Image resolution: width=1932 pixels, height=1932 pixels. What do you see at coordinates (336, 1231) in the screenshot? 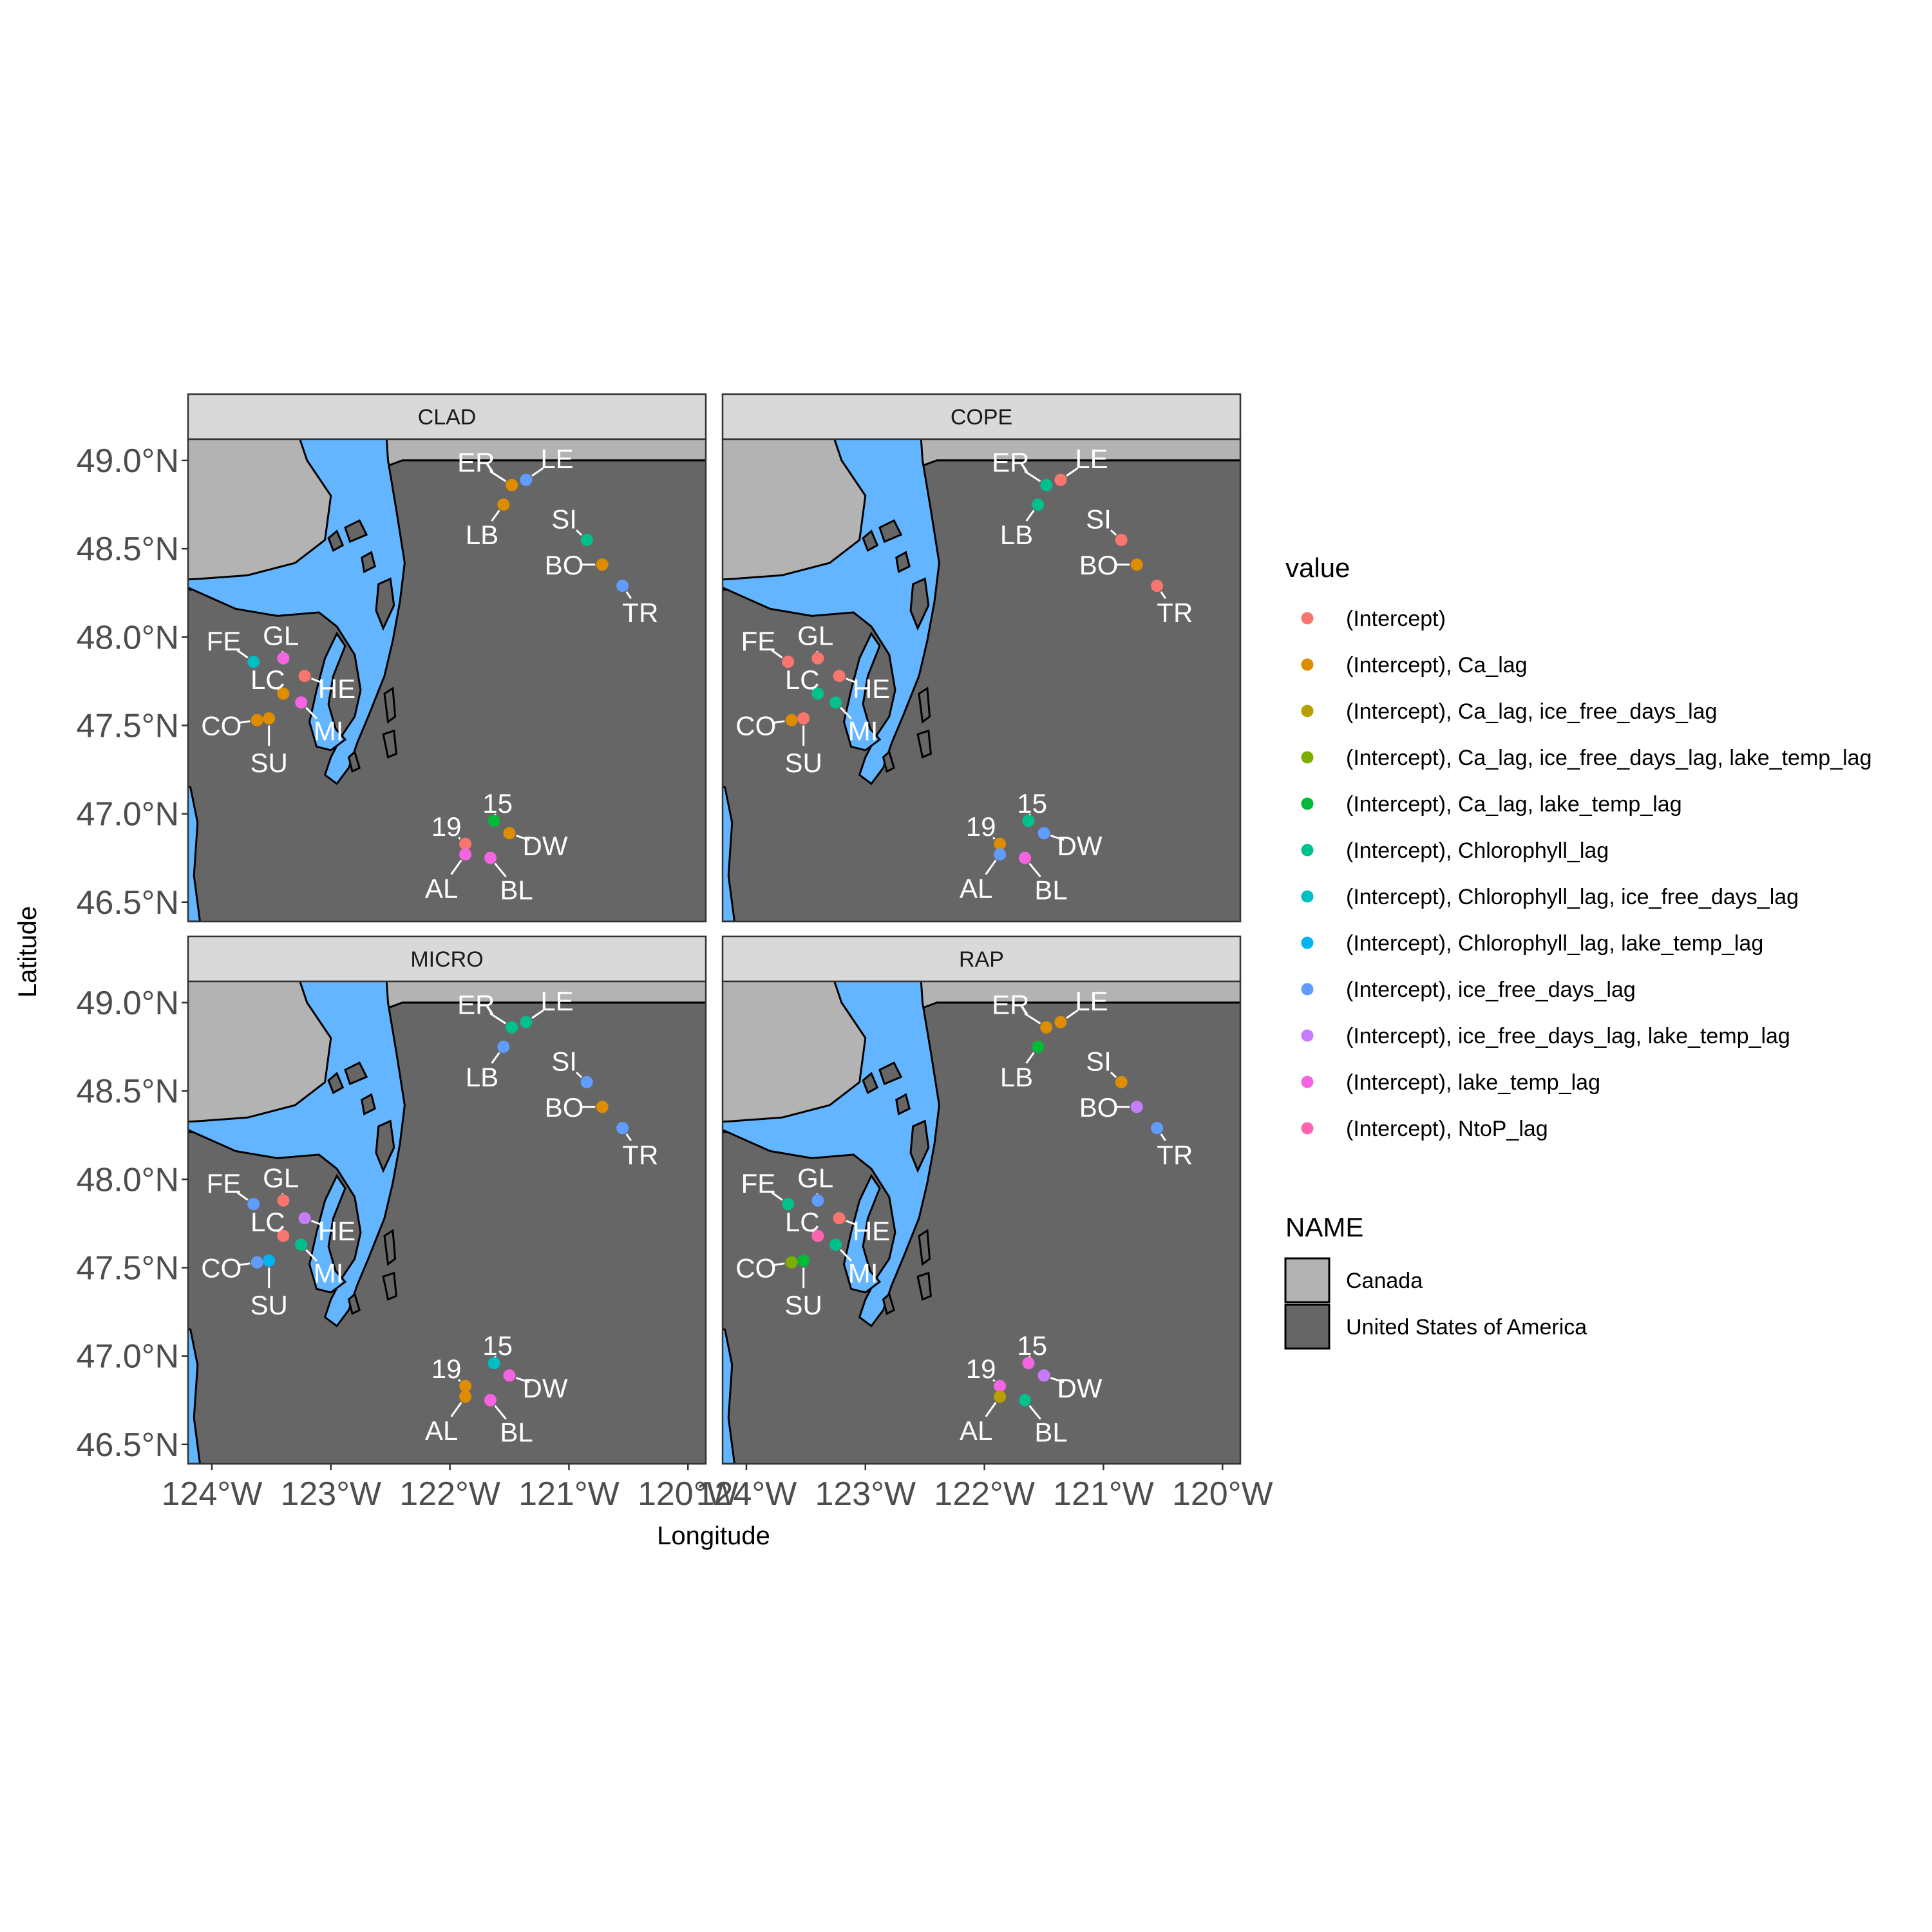
I see `site-label-he: HE` at bounding box center [336, 1231].